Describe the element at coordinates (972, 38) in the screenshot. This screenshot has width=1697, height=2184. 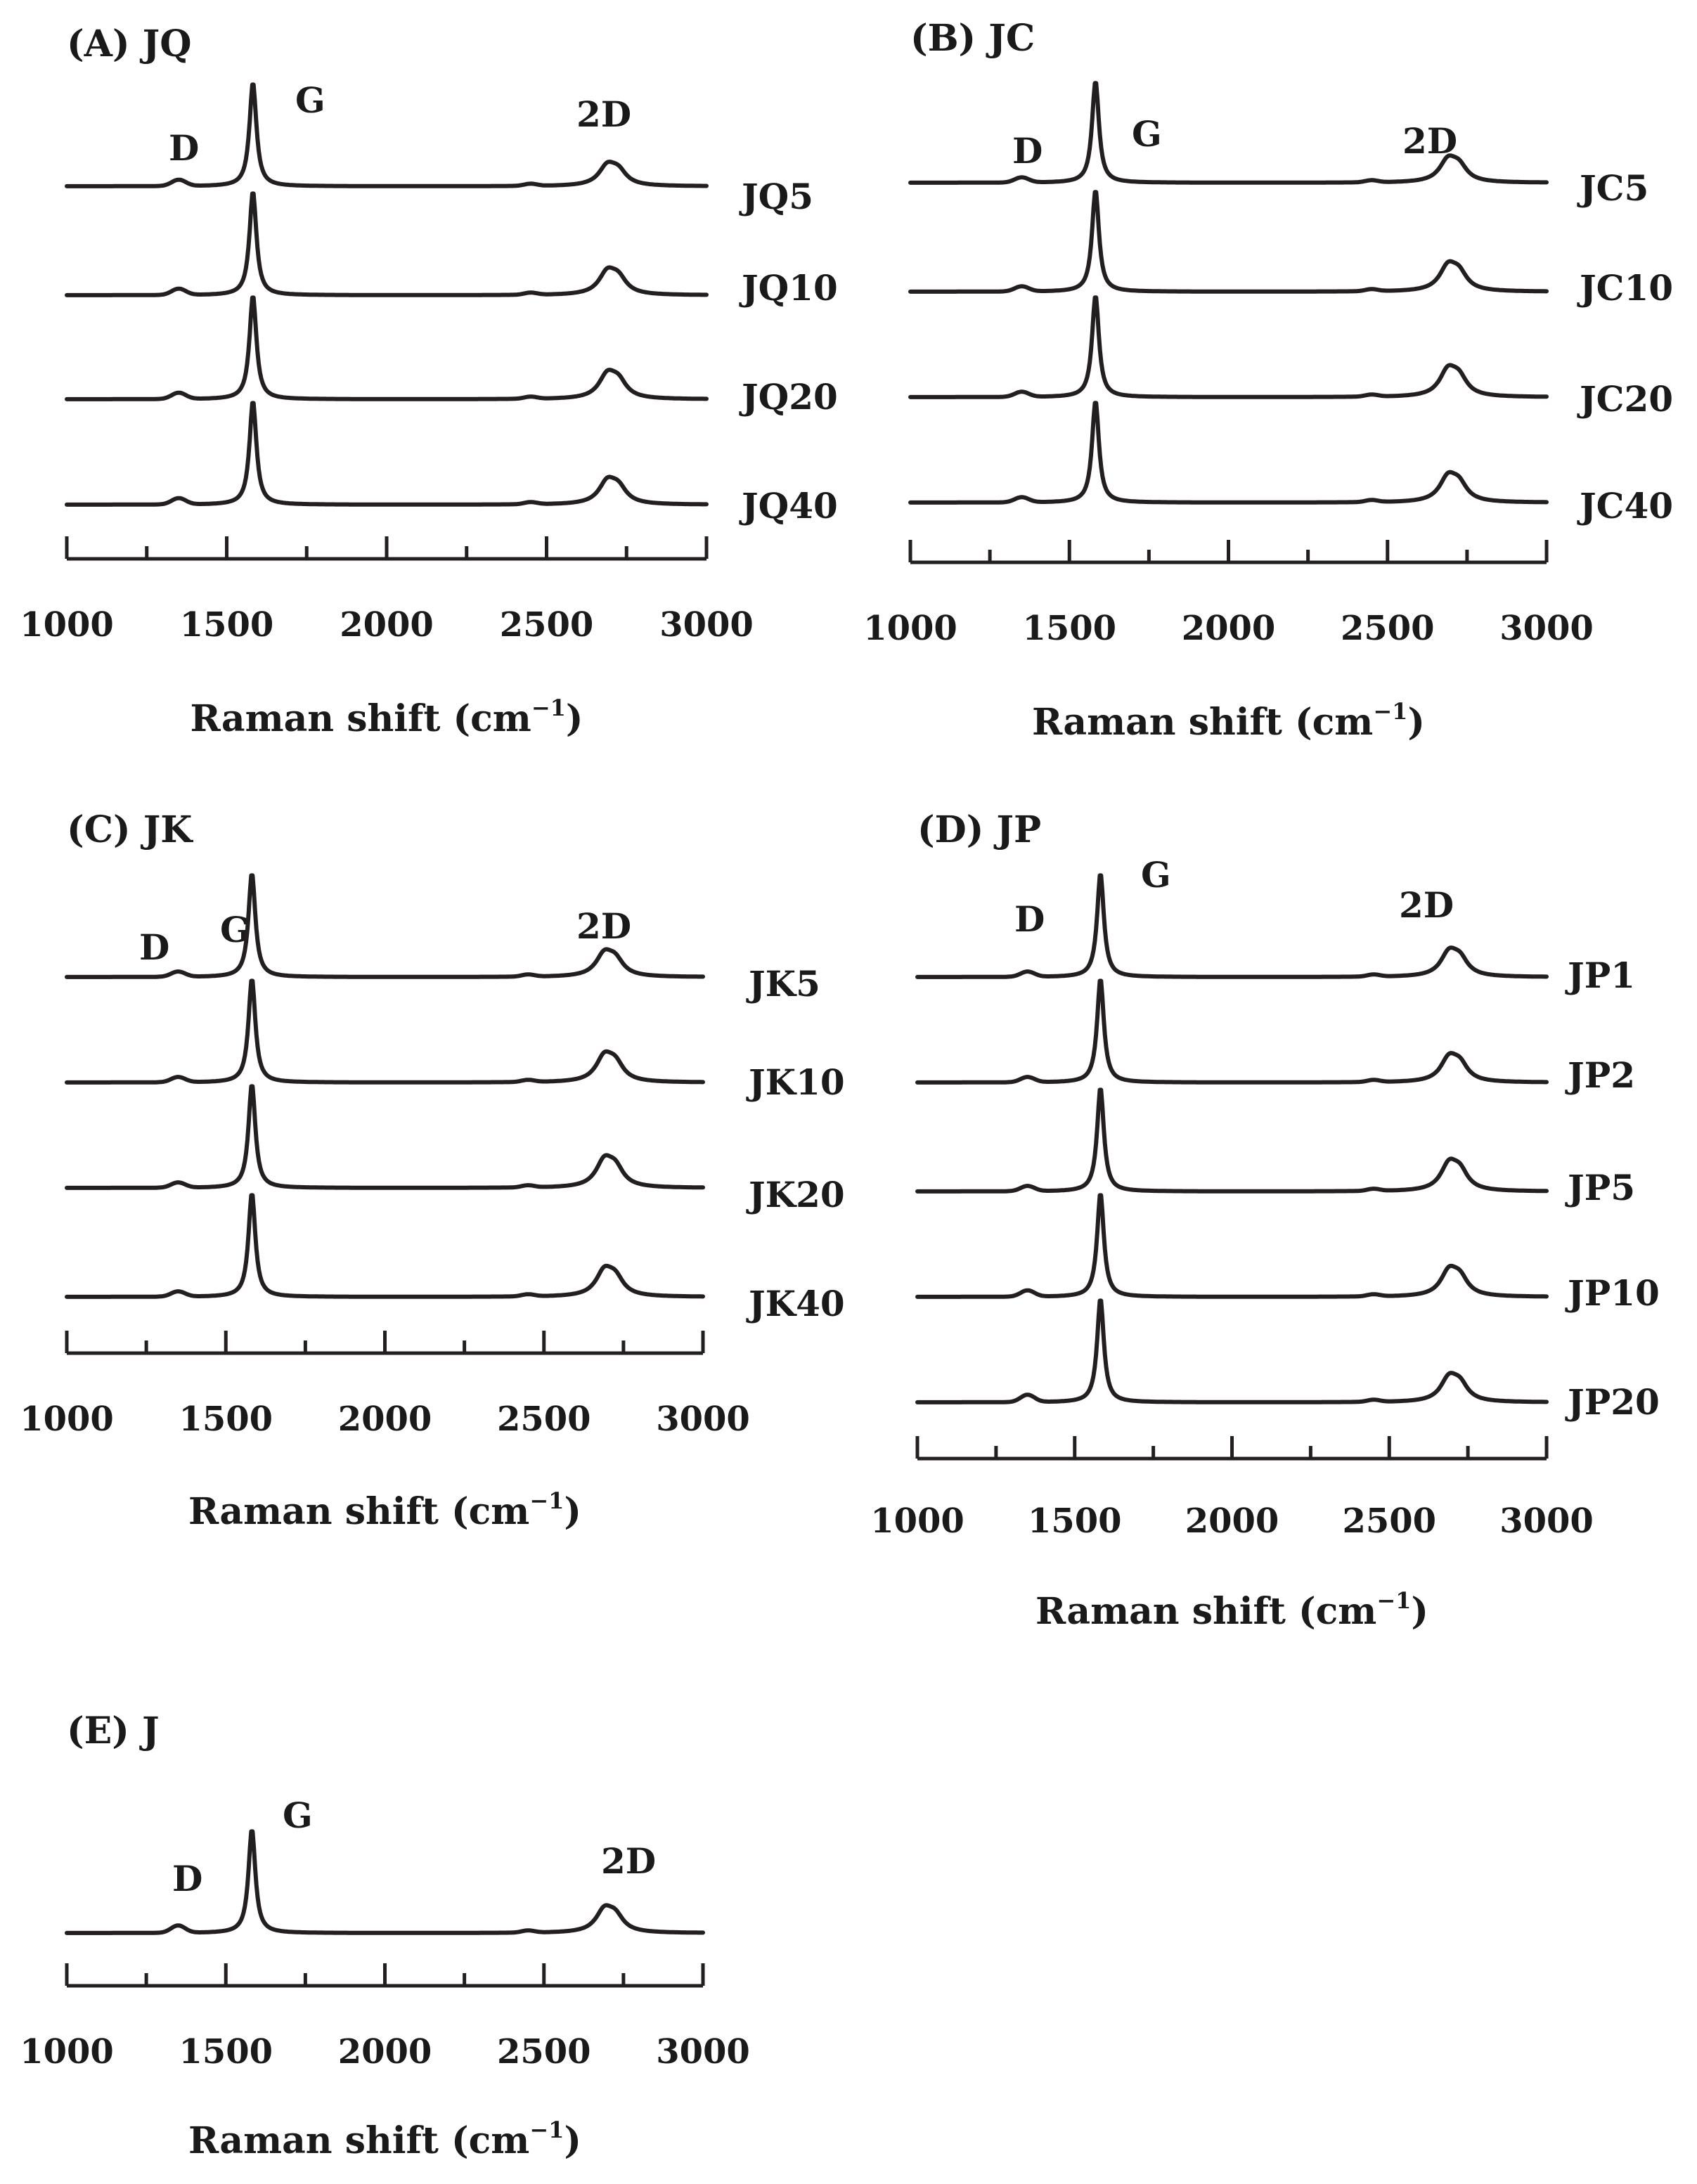
I see `panel-title: (B) JC` at that location.